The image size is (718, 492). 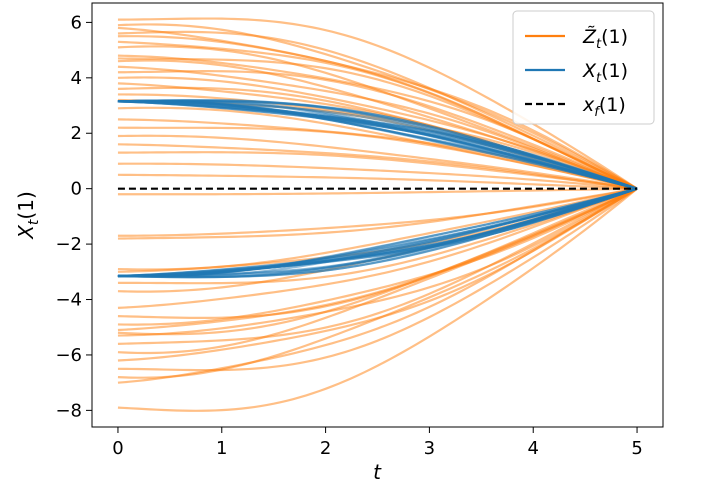 I want to click on x-axis: 0 1 2 3 4 5, so click(x=377, y=443).